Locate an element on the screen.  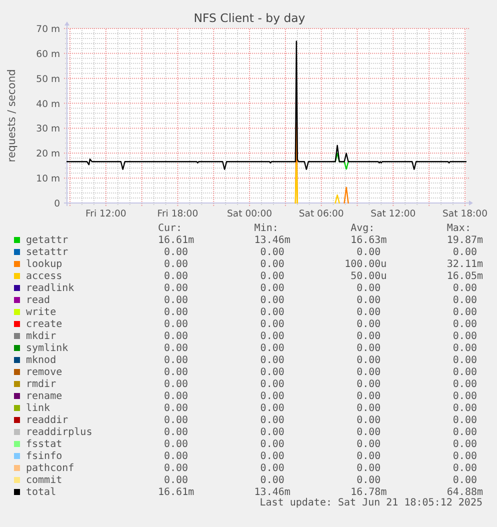
legend-label: access is located at coordinates (44, 276).